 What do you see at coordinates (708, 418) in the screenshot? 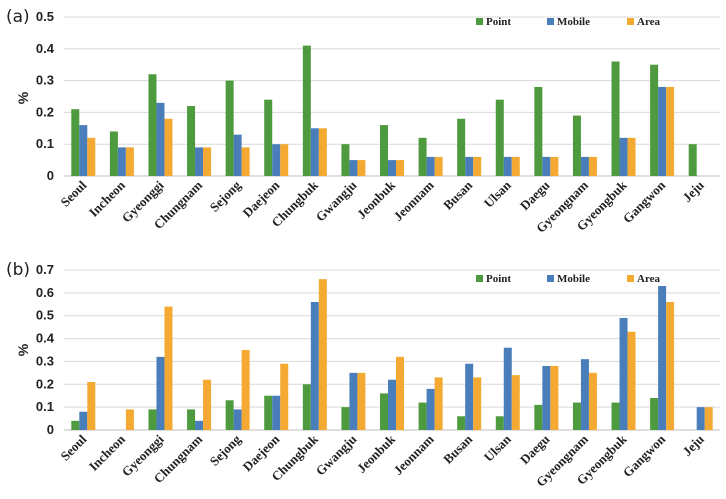
I see `bar-area-jeju` at bounding box center [708, 418].